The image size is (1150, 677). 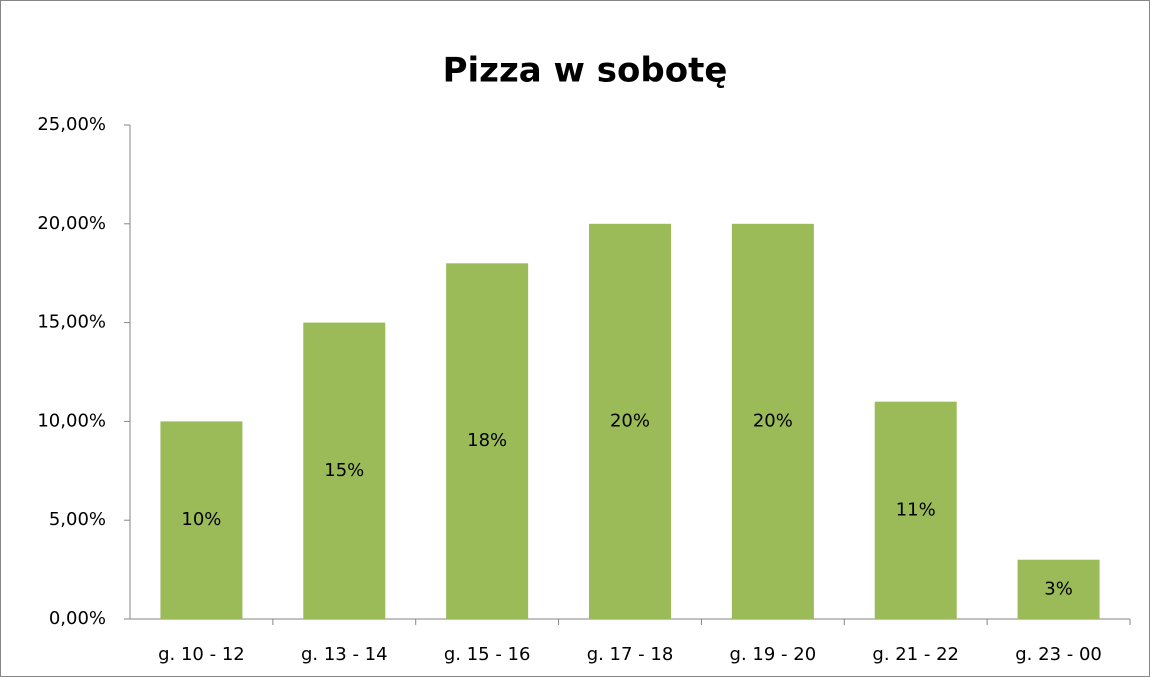 What do you see at coordinates (1058, 654) in the screenshot?
I see `x-tick-label: g. 23 - 00` at bounding box center [1058, 654].